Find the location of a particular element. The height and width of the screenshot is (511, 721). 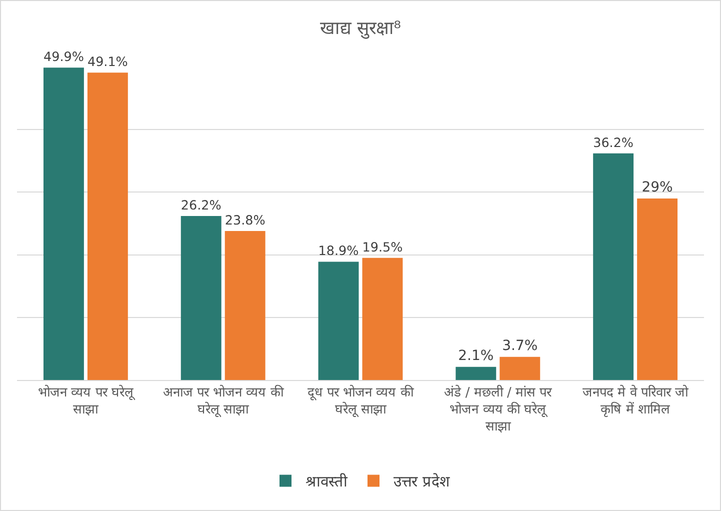

data-label: 36.2% is located at coordinates (613, 143).